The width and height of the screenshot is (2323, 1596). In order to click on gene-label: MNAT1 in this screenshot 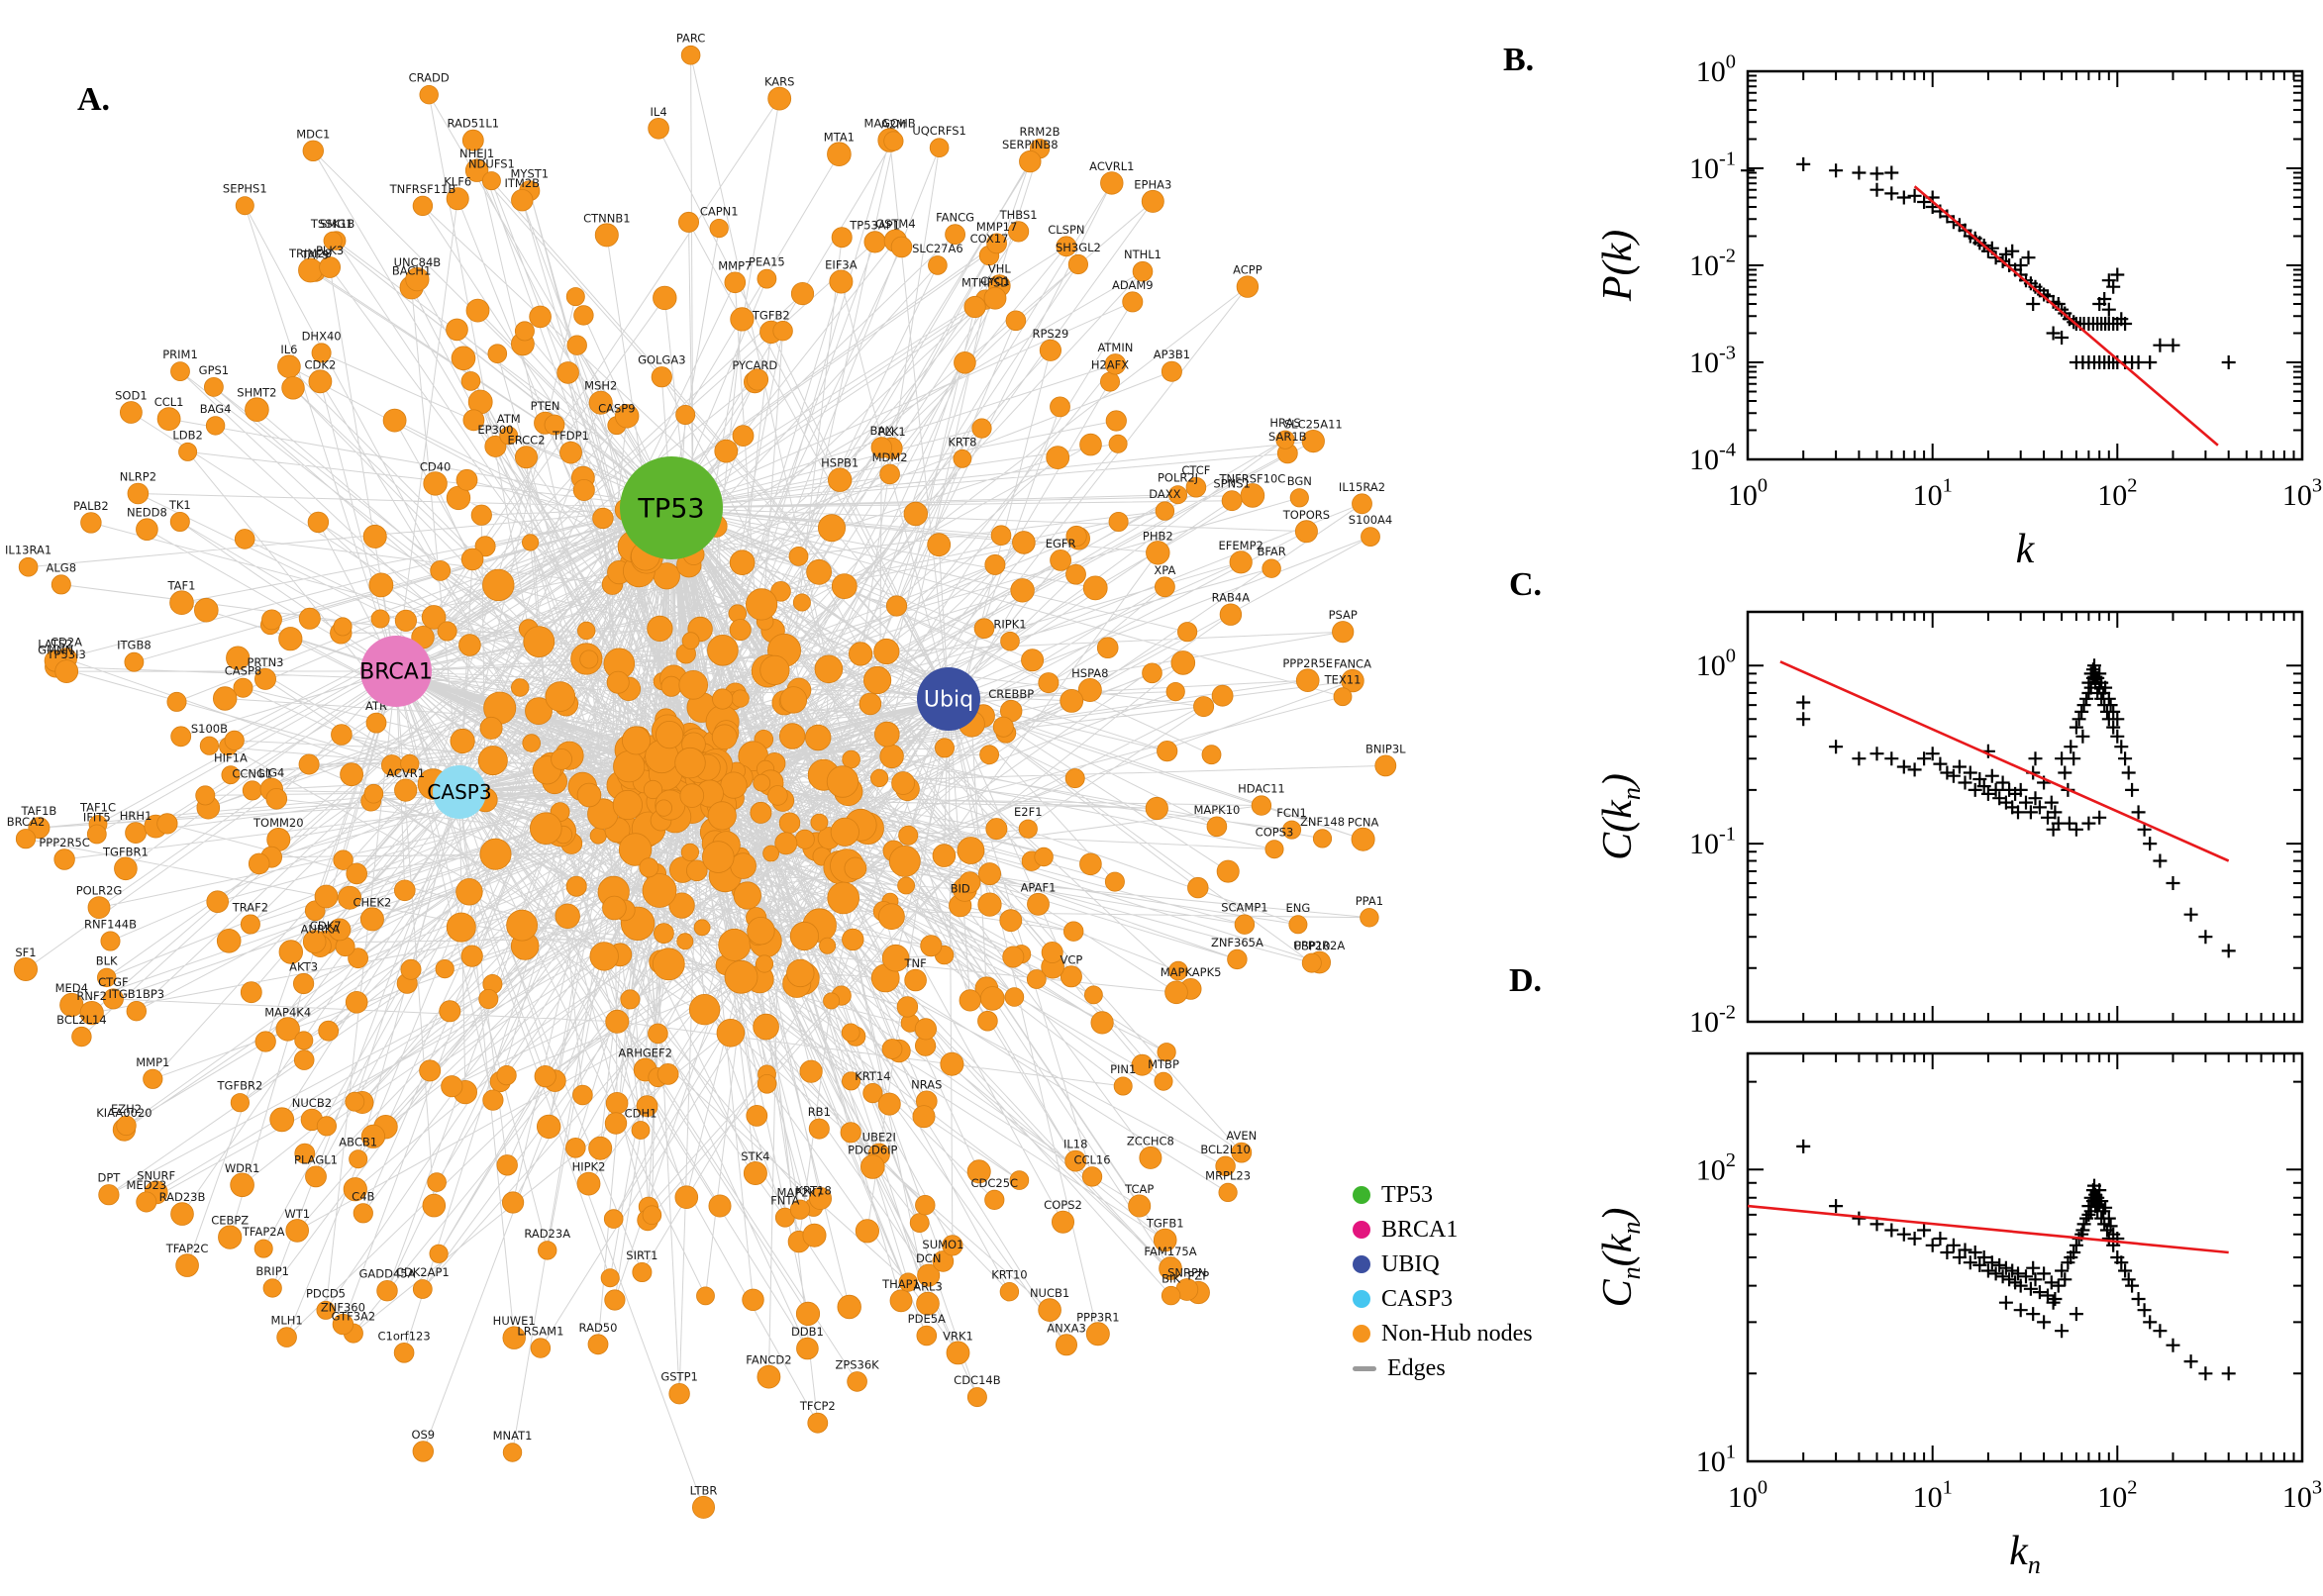, I will do `click(513, 1436)`.